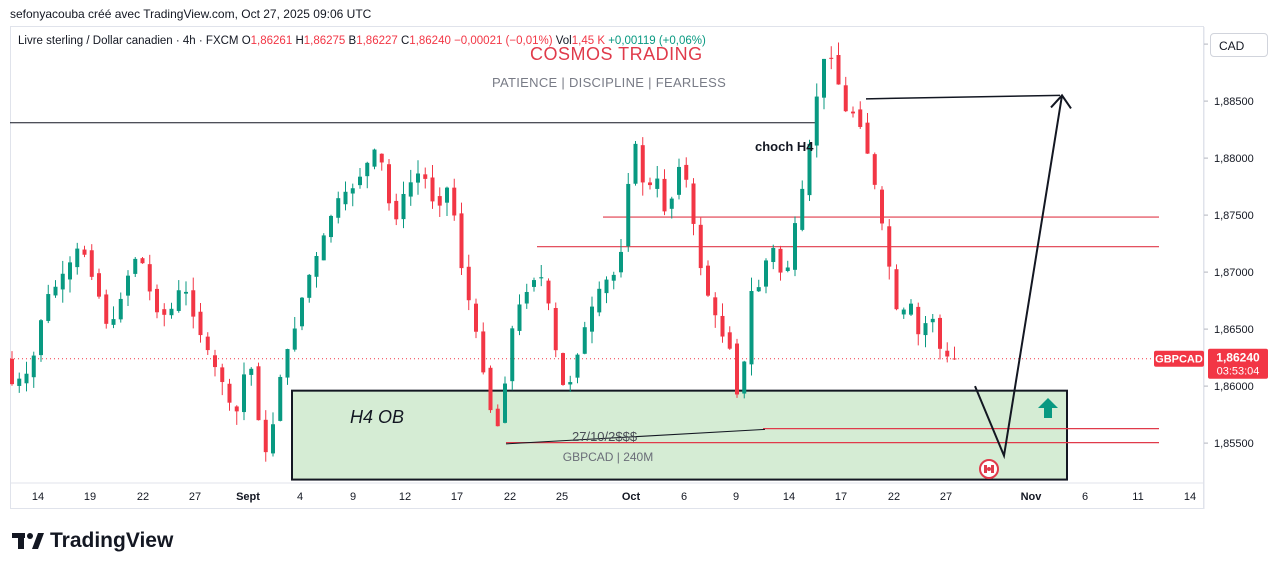 The height and width of the screenshot is (571, 1281). What do you see at coordinates (985, 469) in the screenshot?
I see `flag-bar-left` at bounding box center [985, 469].